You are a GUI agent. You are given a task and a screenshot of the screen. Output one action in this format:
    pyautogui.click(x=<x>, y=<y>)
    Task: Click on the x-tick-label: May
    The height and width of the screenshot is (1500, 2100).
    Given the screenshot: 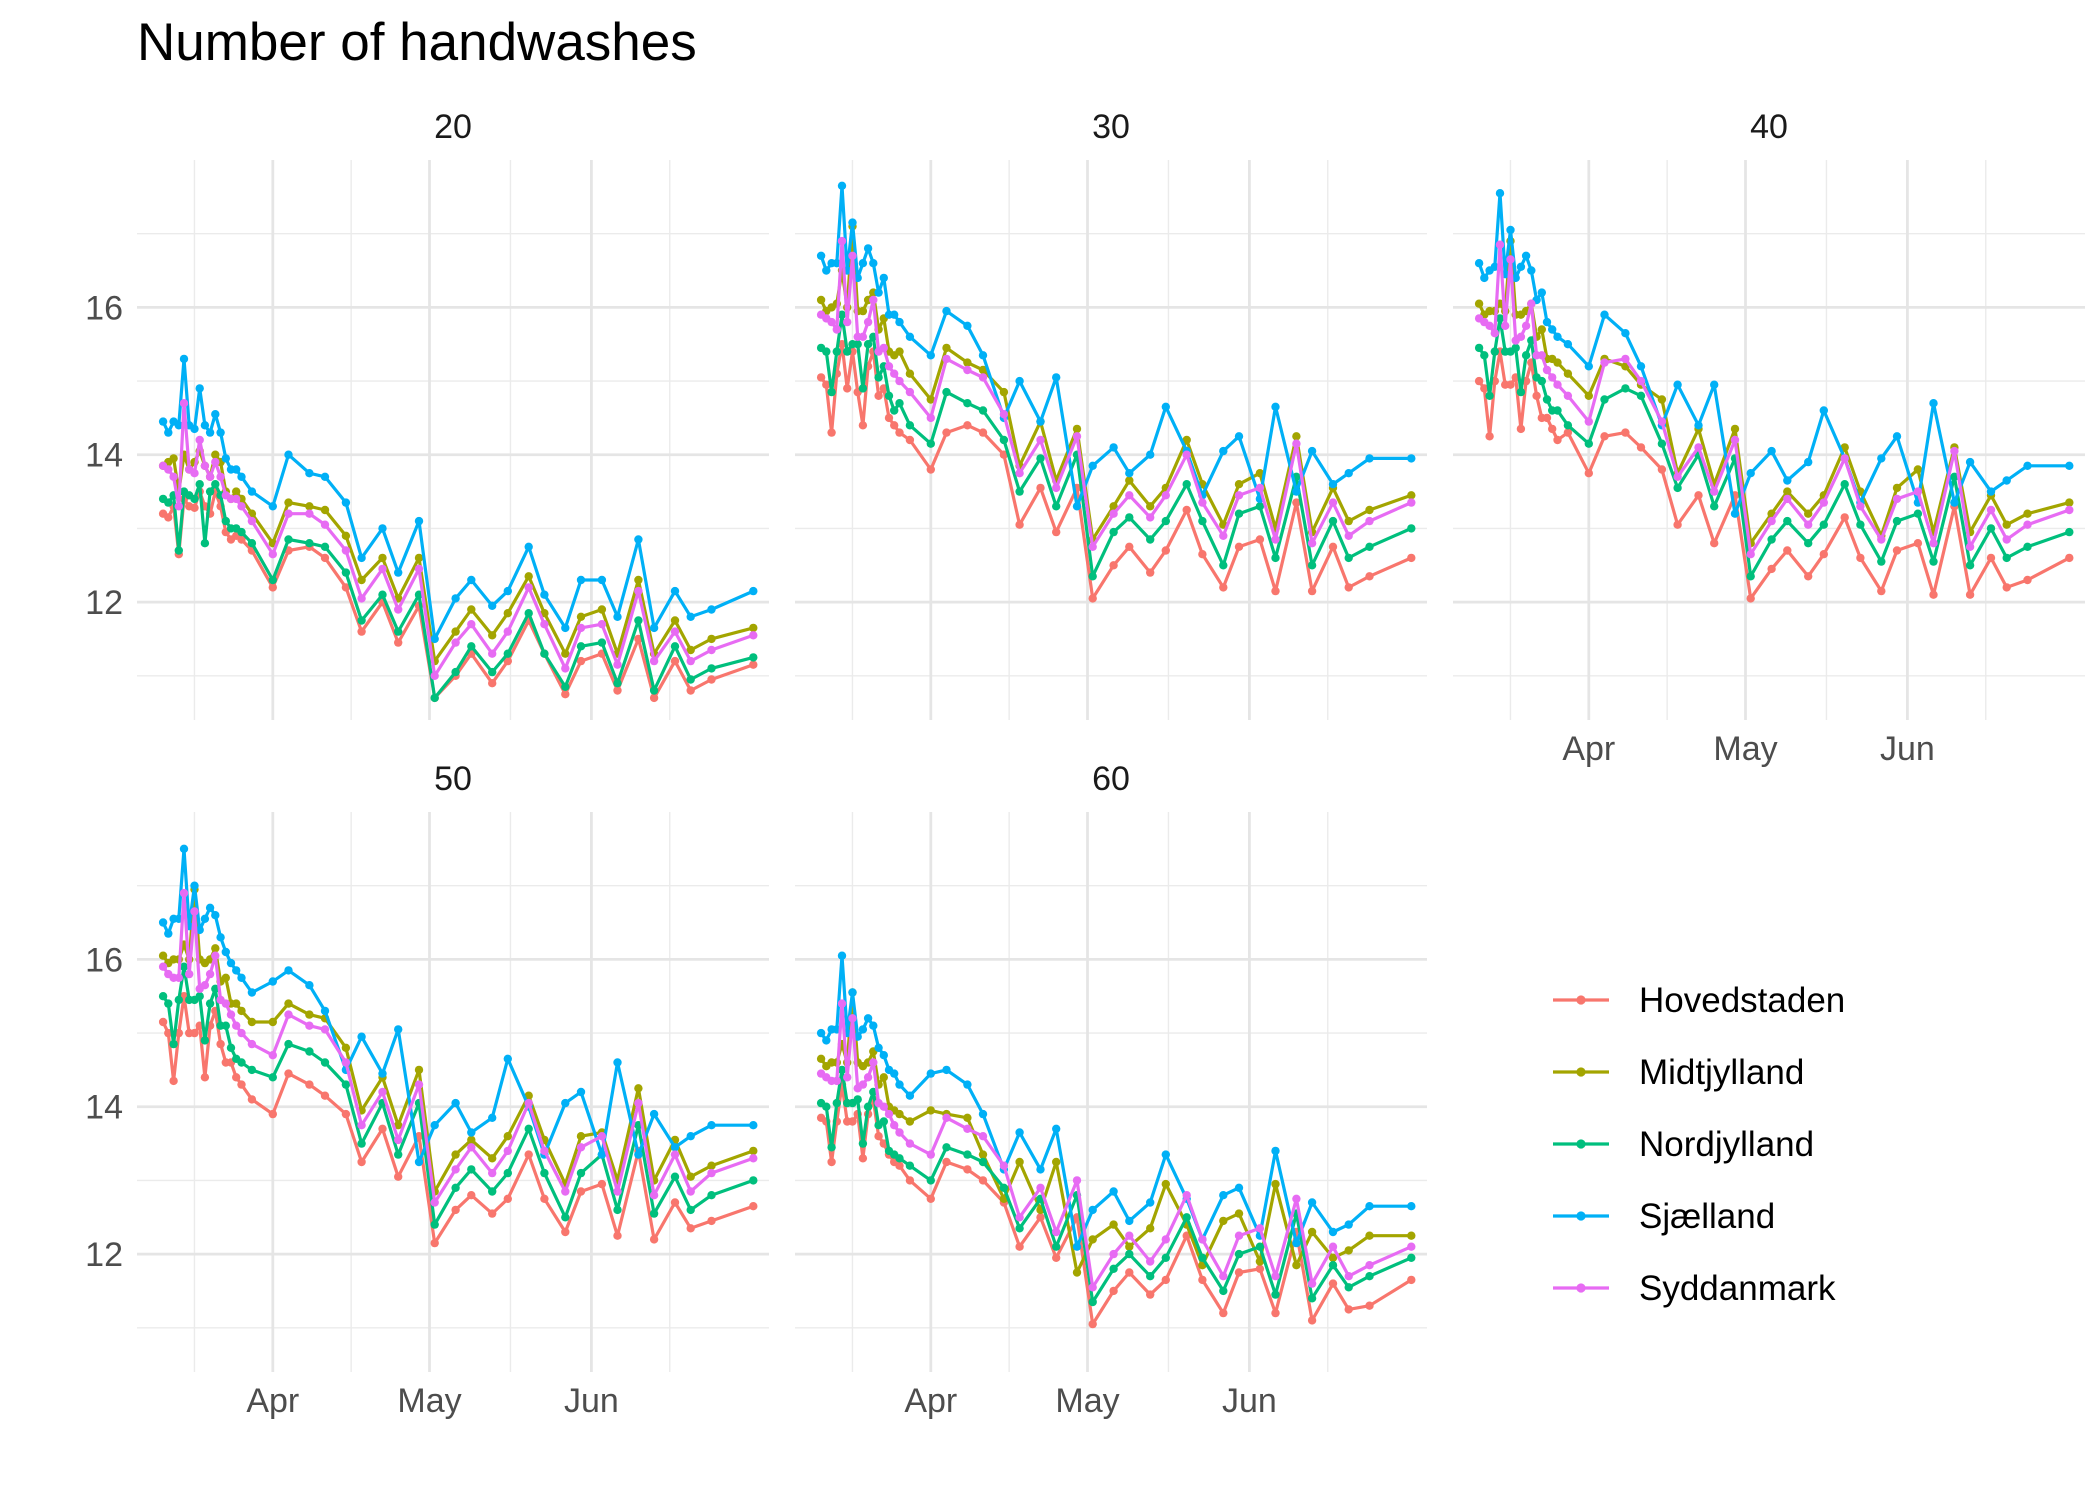 What is the action you would take?
    pyautogui.click(x=429, y=1401)
    